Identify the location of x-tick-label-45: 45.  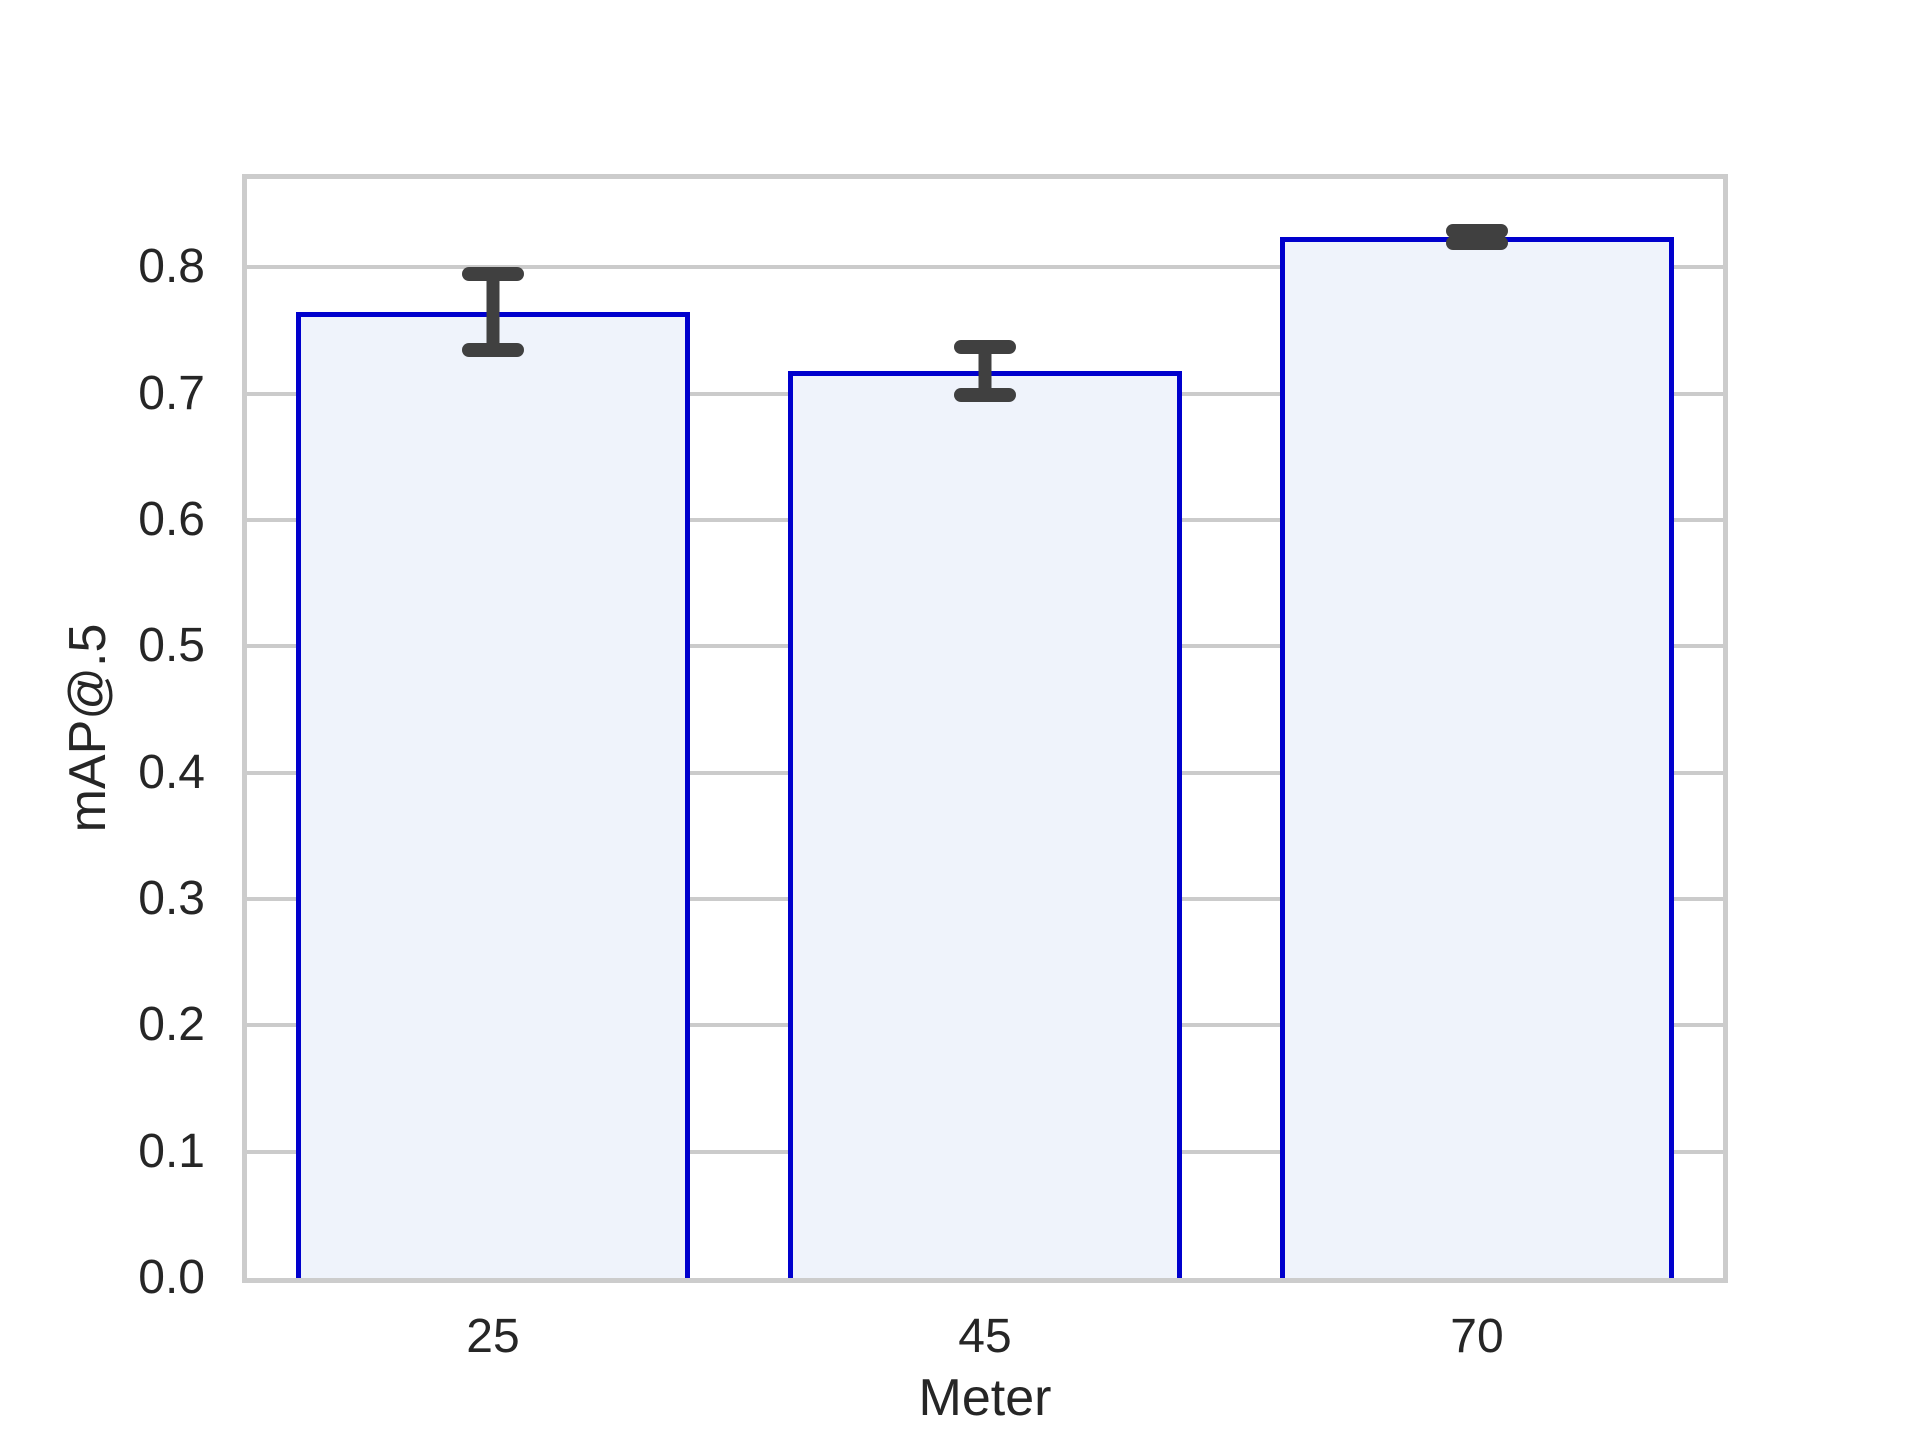
(985, 1336).